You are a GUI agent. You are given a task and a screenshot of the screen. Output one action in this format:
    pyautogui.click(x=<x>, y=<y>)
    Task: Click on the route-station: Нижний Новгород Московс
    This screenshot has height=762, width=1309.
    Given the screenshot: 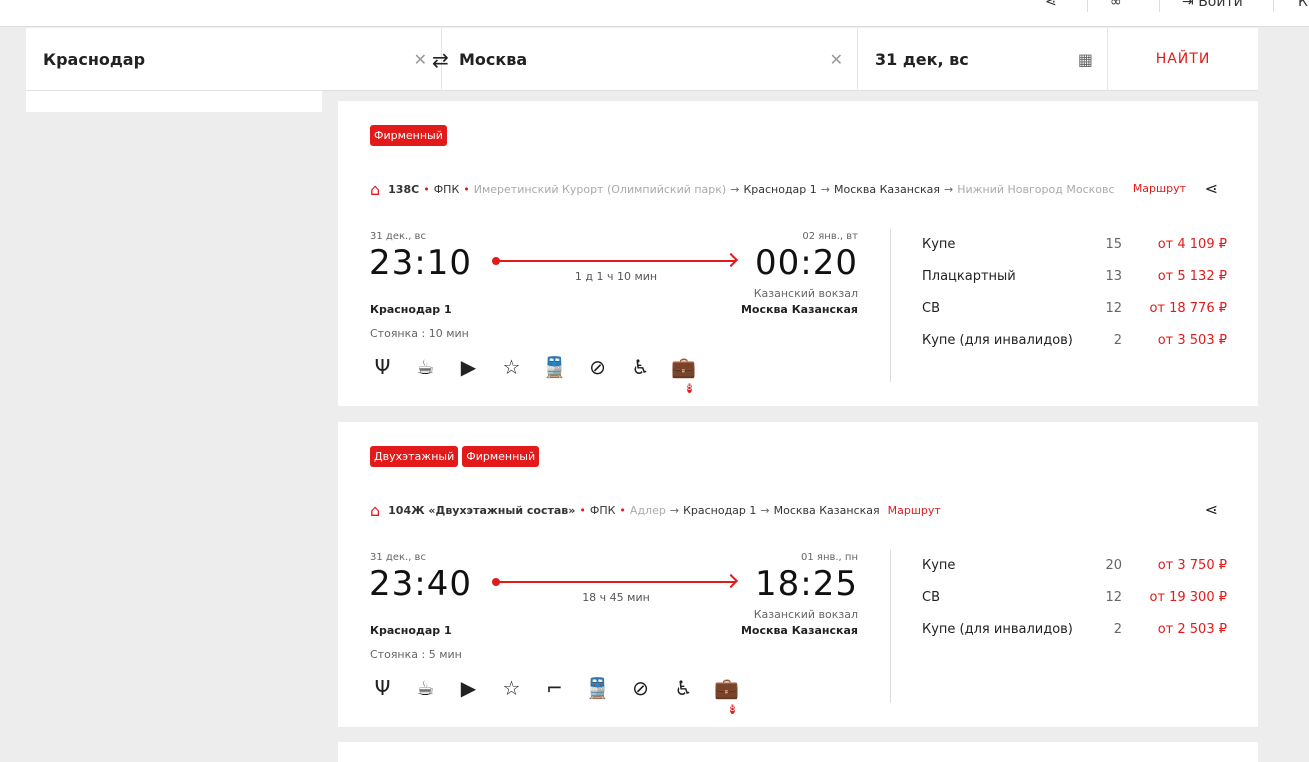 What is the action you would take?
    pyautogui.click(x=1036, y=189)
    